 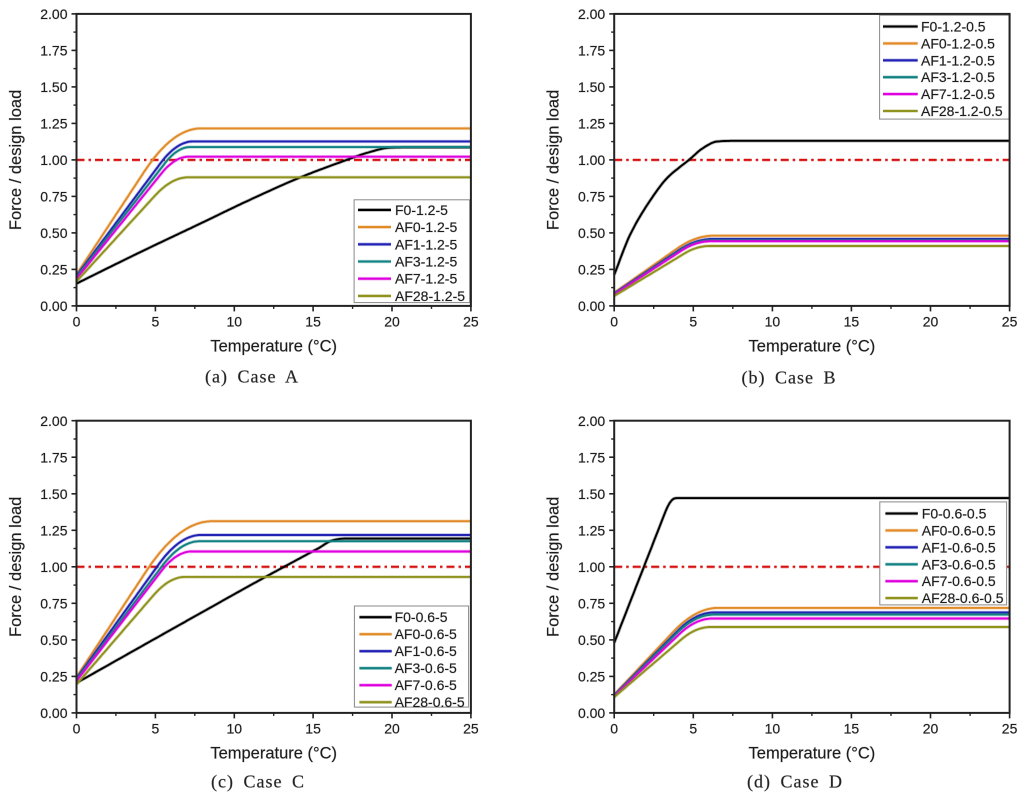 What do you see at coordinates (426, 262) in the screenshot?
I see `svg-text: AF3-1.2-5` at bounding box center [426, 262].